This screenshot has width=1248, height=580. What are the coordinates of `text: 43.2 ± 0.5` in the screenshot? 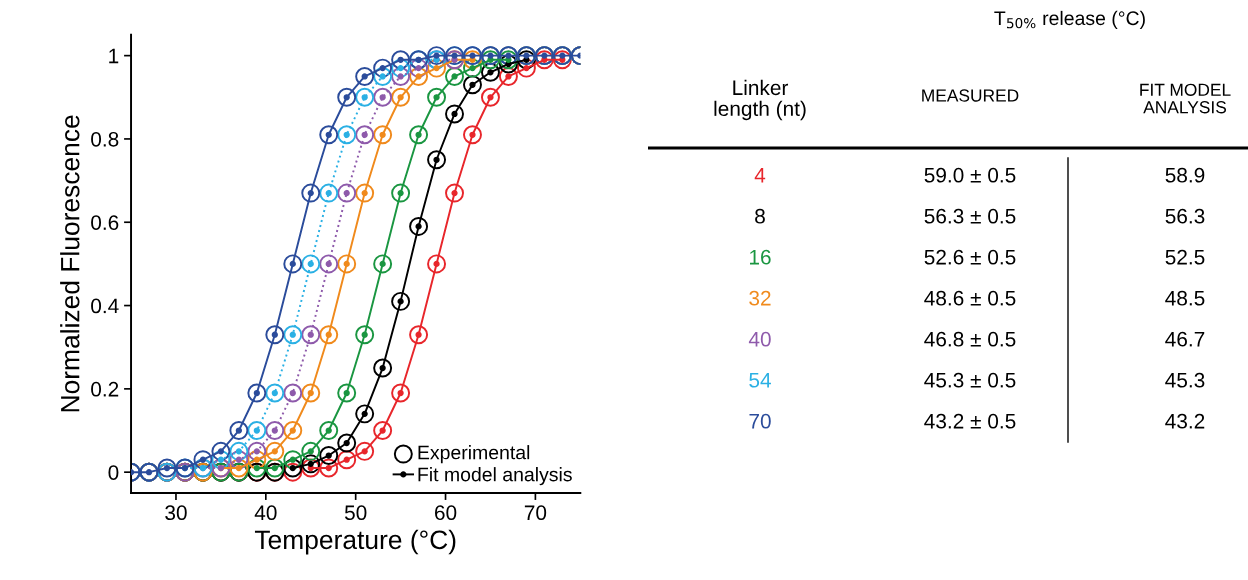 It's located at (970, 421).